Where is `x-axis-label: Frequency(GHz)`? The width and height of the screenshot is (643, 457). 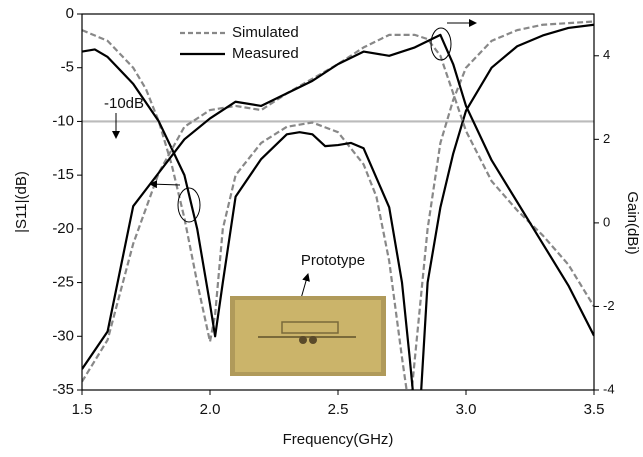 x-axis-label: Frequency(GHz) is located at coordinates (338, 439).